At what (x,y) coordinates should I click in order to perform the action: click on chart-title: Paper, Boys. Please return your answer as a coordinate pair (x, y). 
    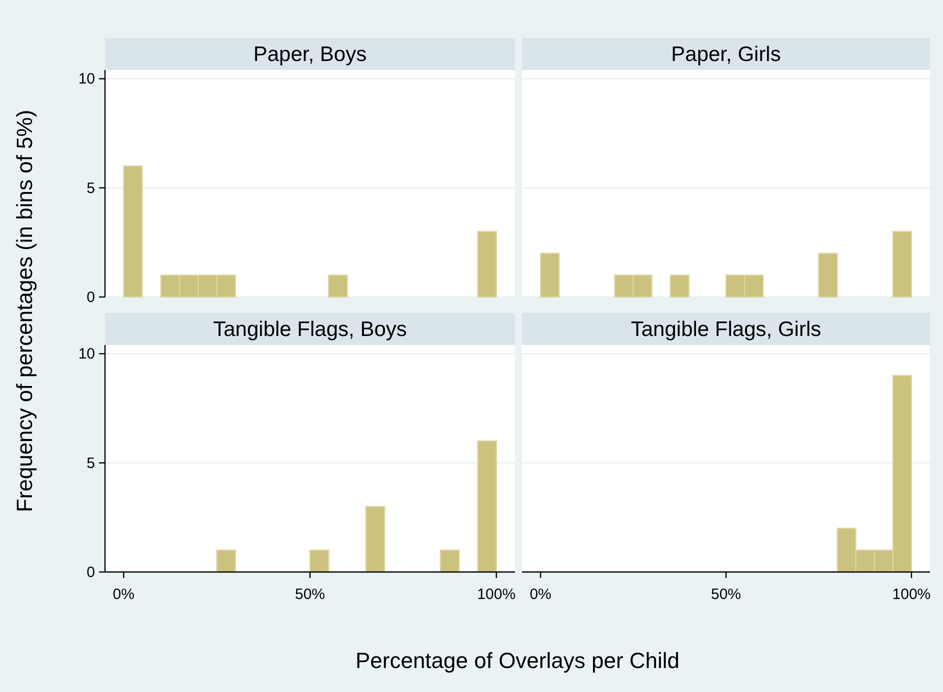
    Looking at the image, I should click on (310, 54).